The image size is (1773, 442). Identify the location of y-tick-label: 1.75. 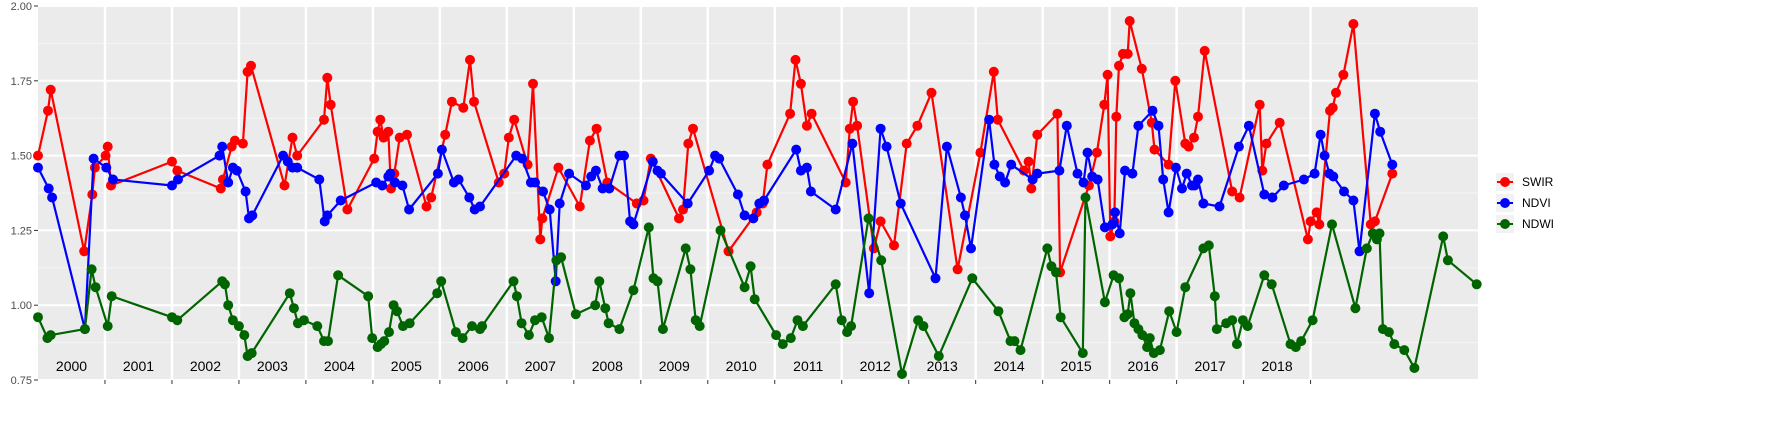
(21, 82).